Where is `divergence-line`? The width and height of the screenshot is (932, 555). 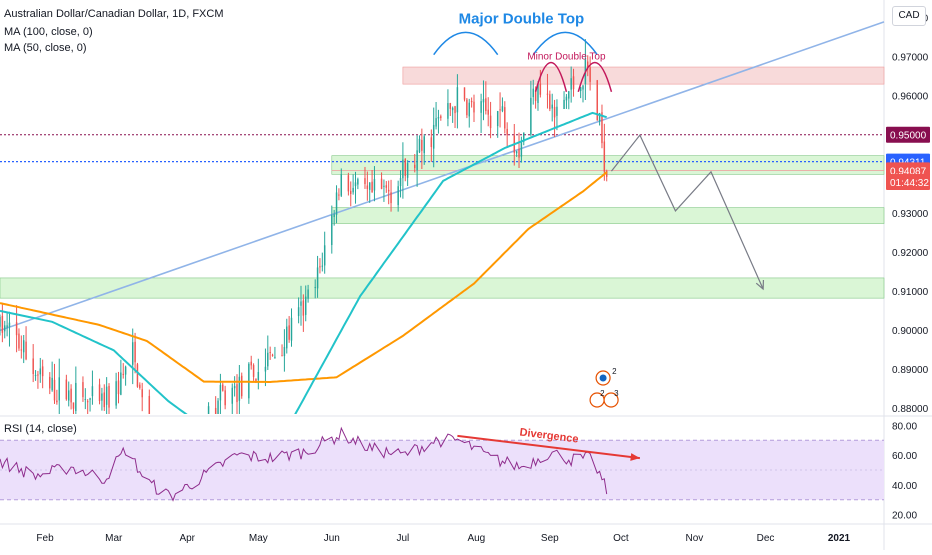
divergence-line is located at coordinates (549, 447).